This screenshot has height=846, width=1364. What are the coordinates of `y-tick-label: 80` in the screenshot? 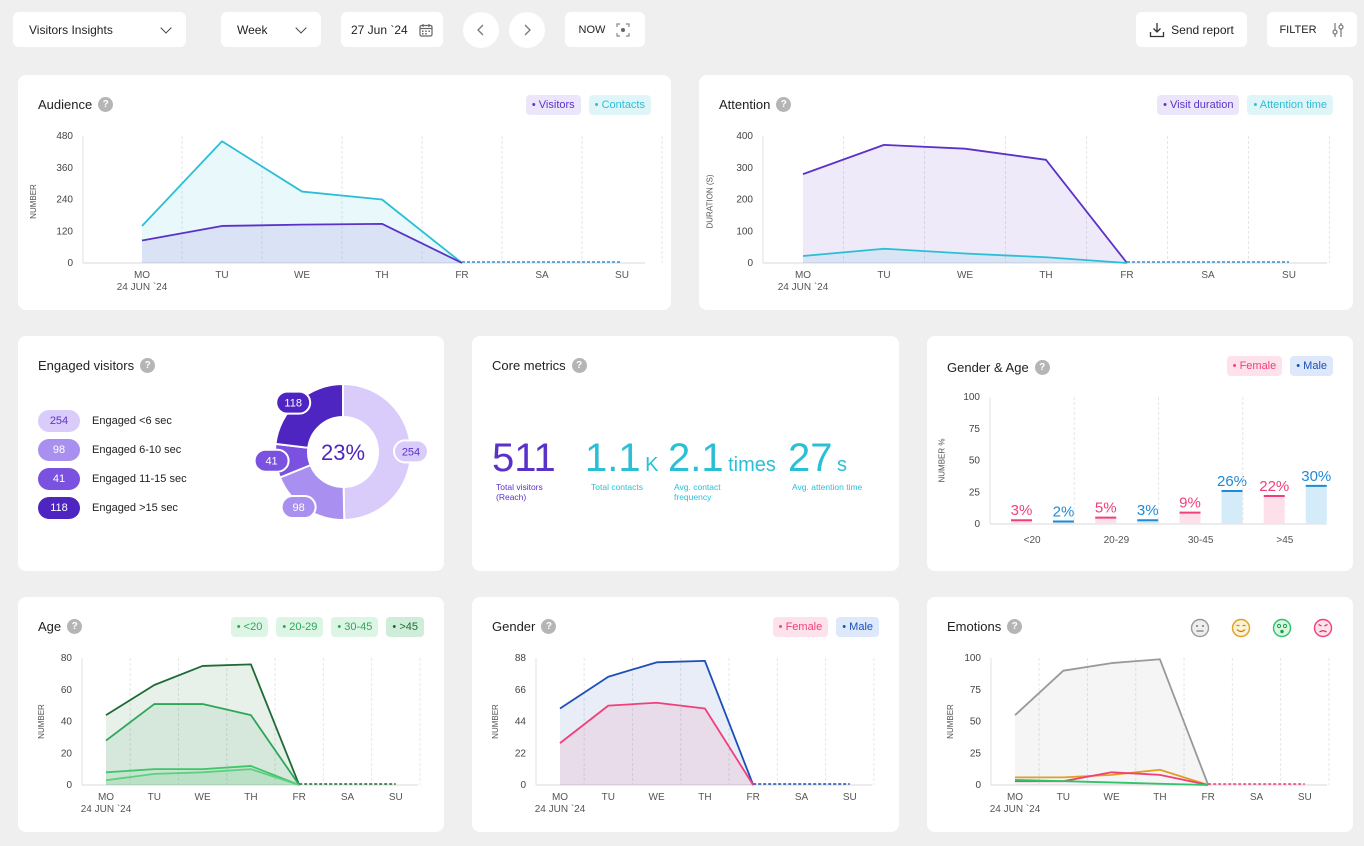 It's located at (67, 658).